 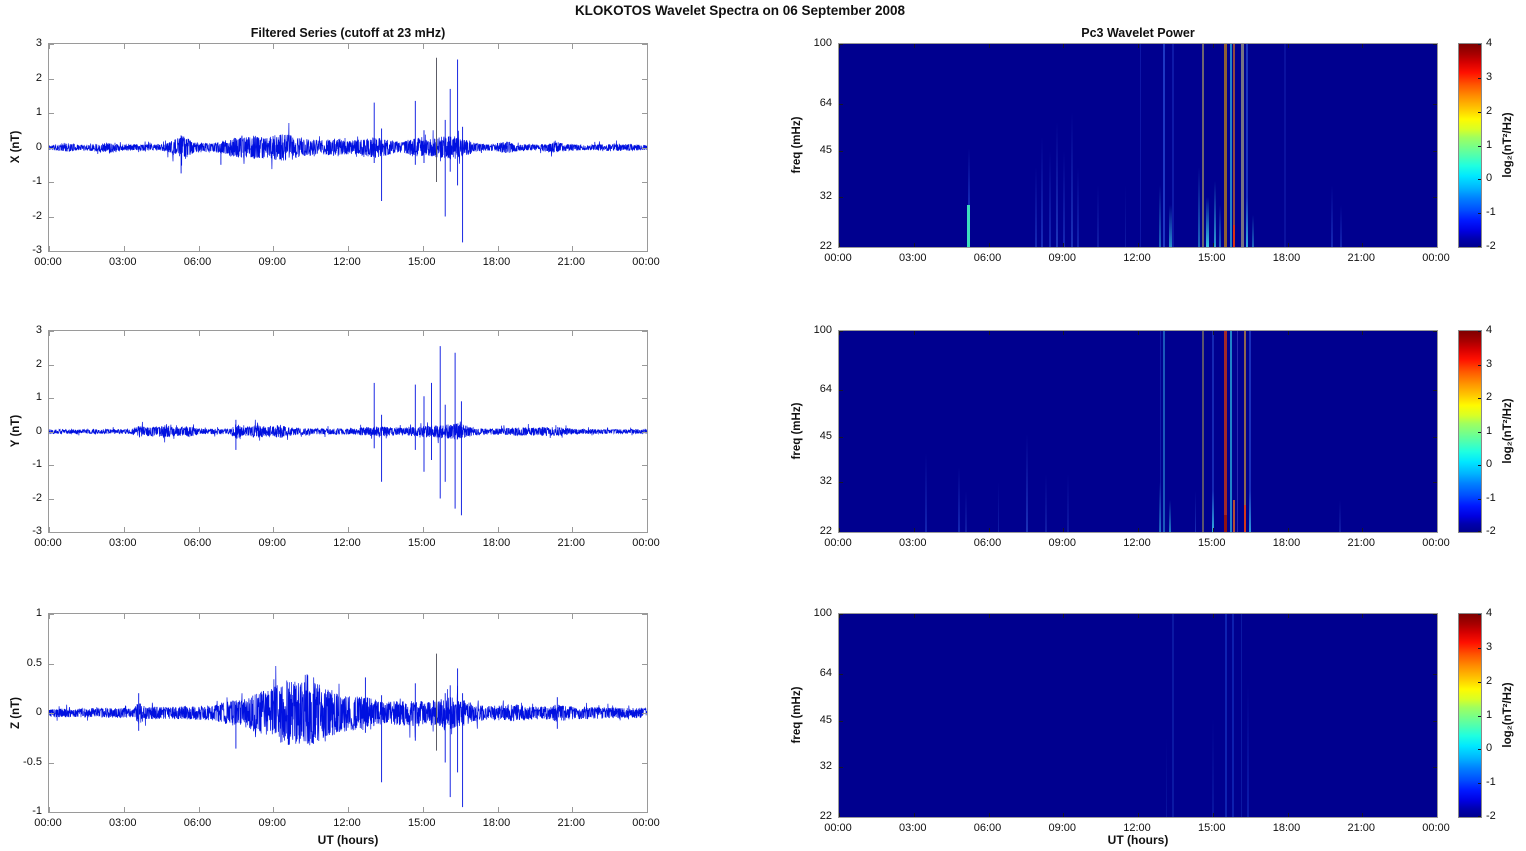 I want to click on y-tick-label: -1, so click(x=37, y=811).